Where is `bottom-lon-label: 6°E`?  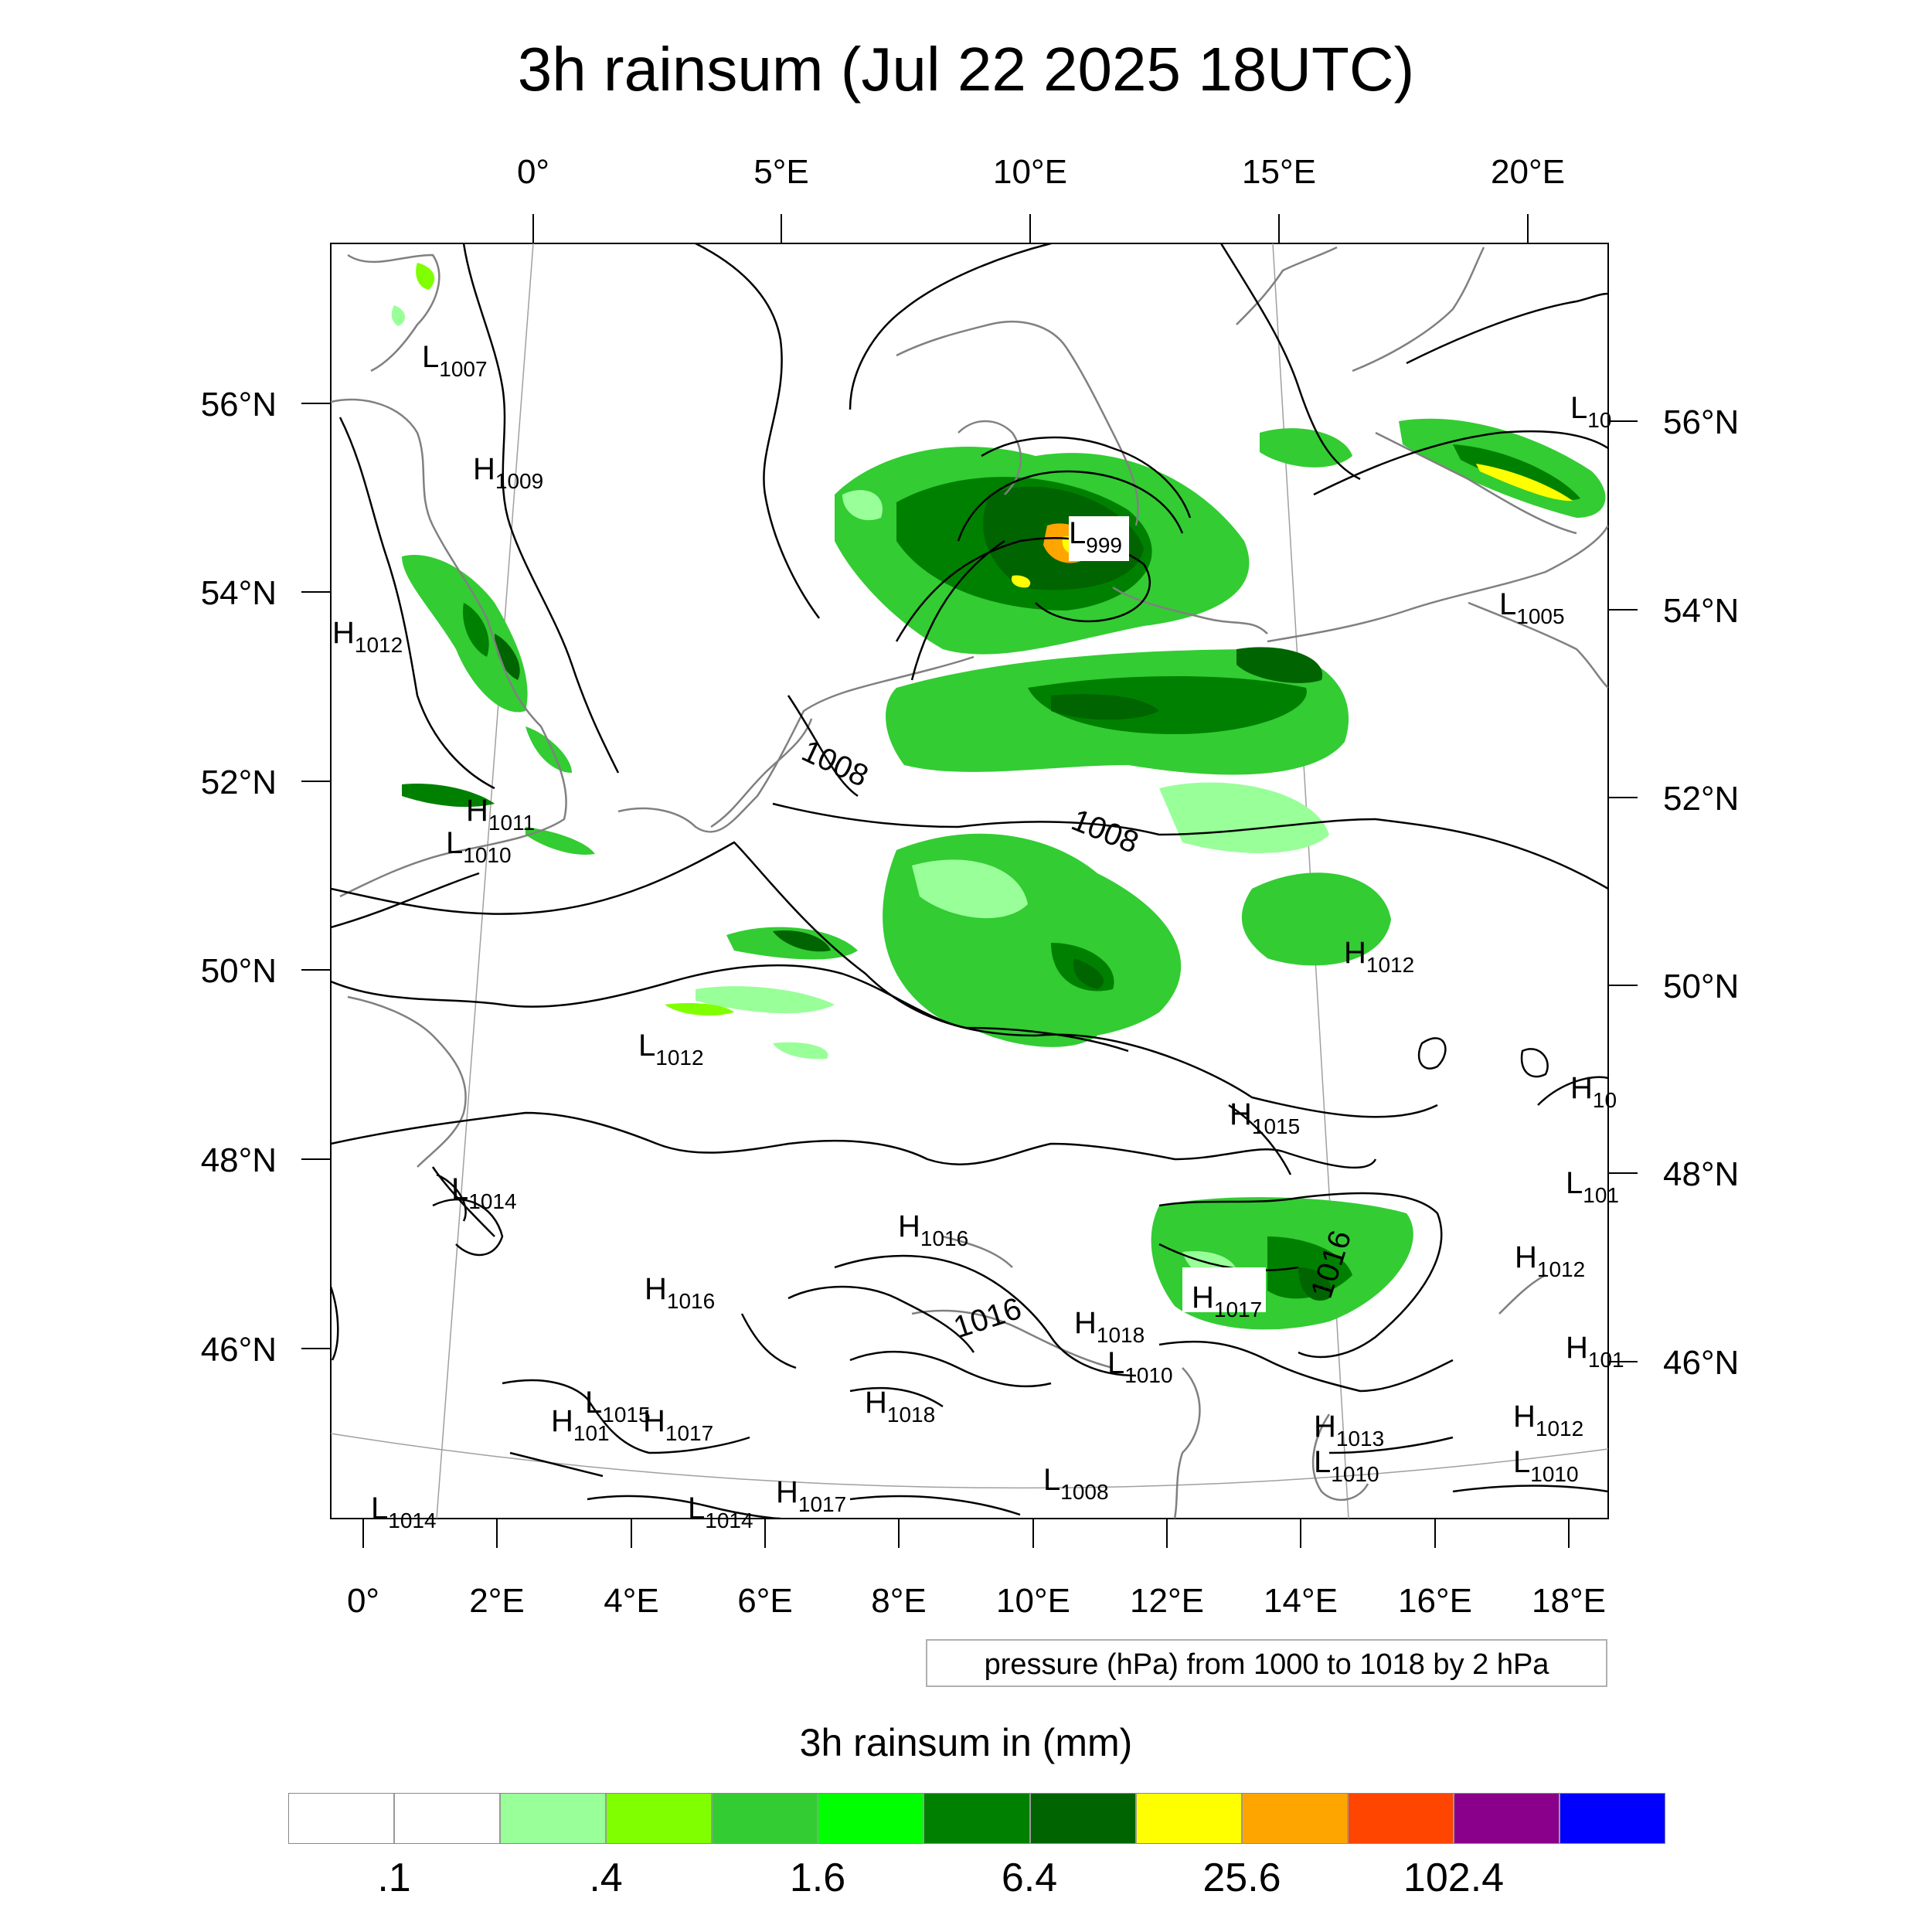
bottom-lon-label: 6°E is located at coordinates (765, 1601).